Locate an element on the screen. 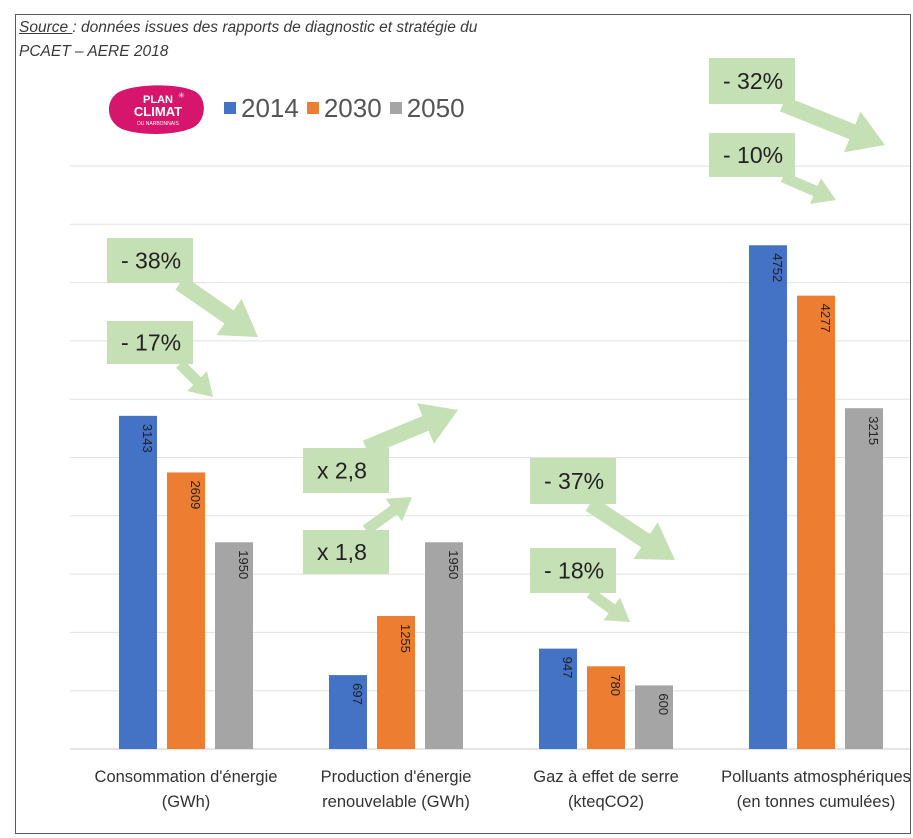 The image size is (913, 838). category-label: Polluants atmosphériques is located at coordinates (816, 777).